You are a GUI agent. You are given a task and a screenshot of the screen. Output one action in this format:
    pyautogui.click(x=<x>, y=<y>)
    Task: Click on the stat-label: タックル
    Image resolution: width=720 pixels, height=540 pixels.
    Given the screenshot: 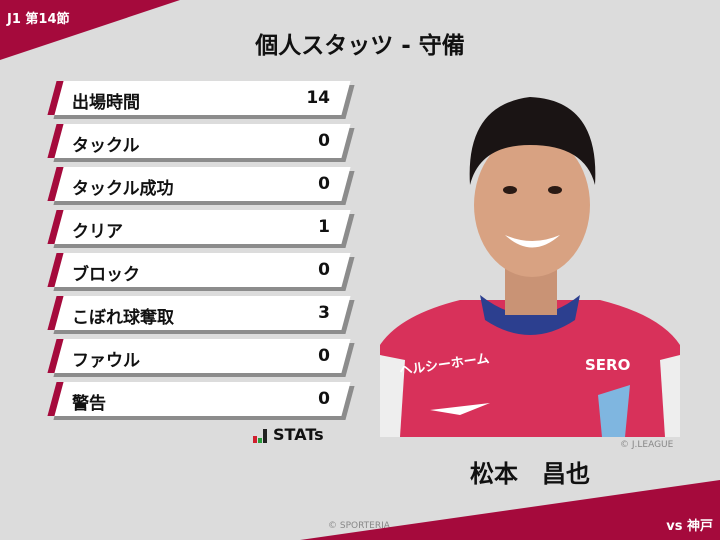 What is the action you would take?
    pyautogui.click(x=106, y=146)
    